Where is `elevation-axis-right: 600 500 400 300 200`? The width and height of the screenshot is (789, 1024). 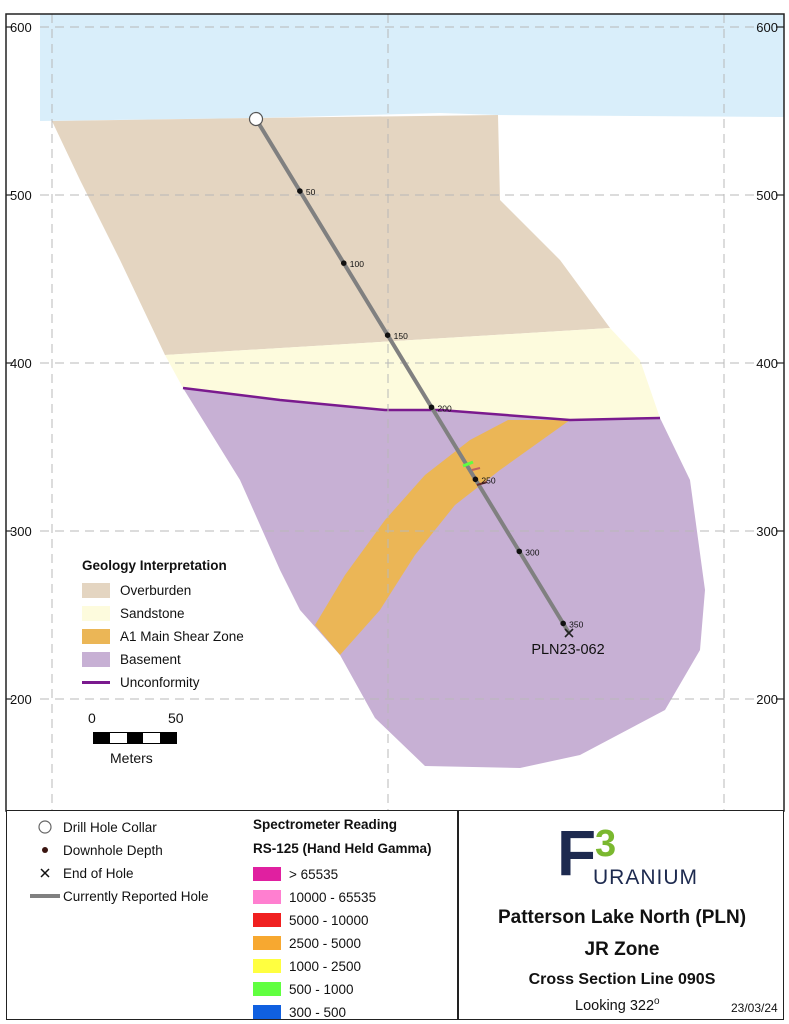
elevation-axis-right: 600 500 400 300 200 is located at coordinates (770, 363).